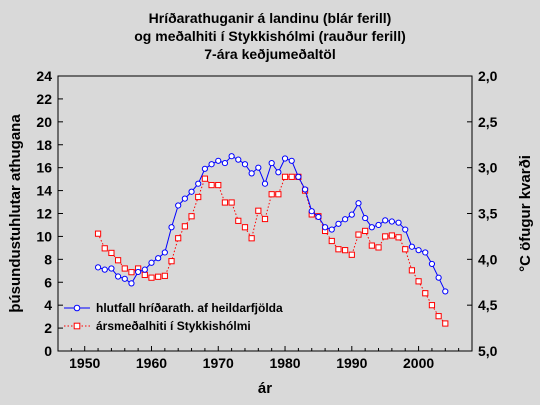 The width and height of the screenshot is (540, 405). Describe the element at coordinates (44, 76) in the screenshot. I see `y-left-tick-label: 24` at that location.